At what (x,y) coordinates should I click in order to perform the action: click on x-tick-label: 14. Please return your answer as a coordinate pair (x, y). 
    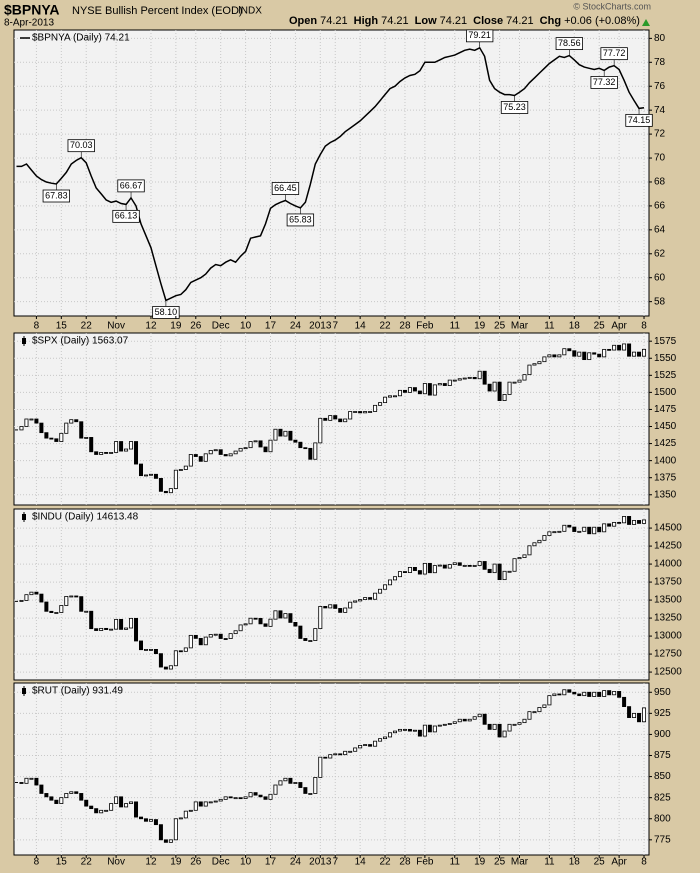
    Looking at the image, I should click on (361, 862).